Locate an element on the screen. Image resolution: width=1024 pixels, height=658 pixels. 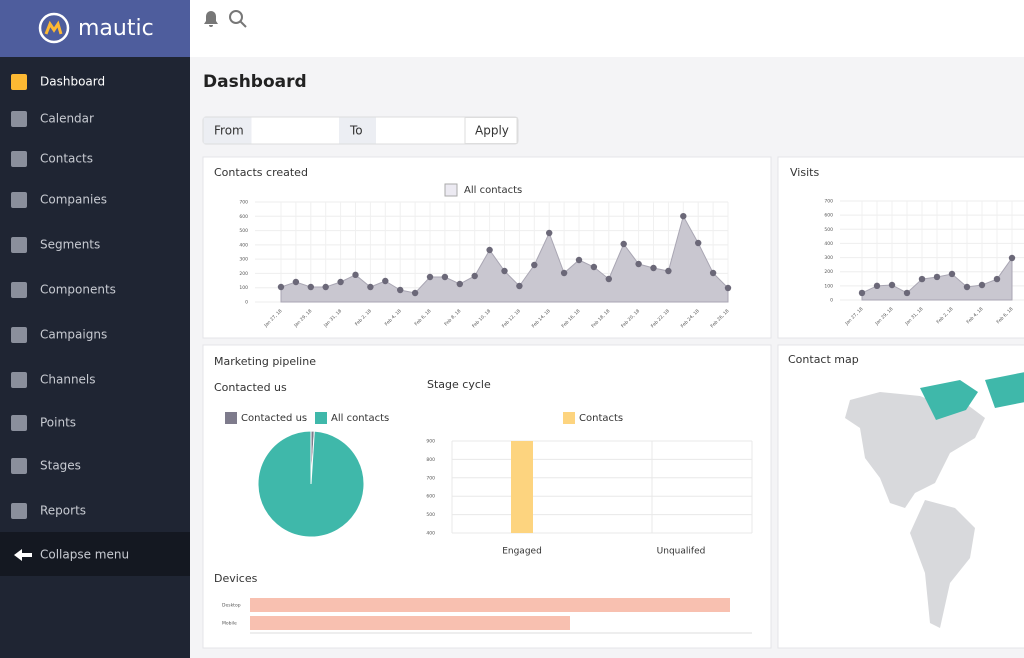
apply-button is located at coordinates (491, 130).